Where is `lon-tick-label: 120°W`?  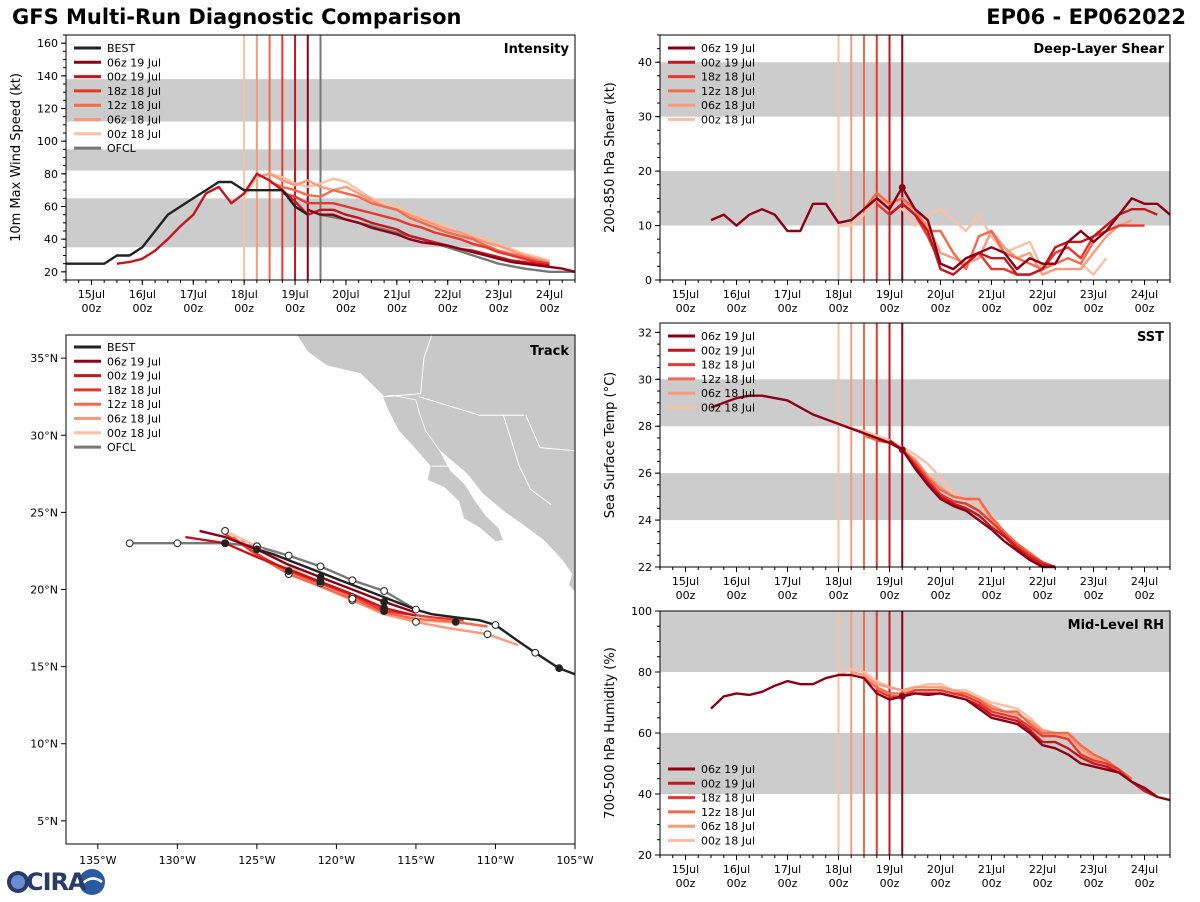
lon-tick-label: 120°W is located at coordinates (336, 860).